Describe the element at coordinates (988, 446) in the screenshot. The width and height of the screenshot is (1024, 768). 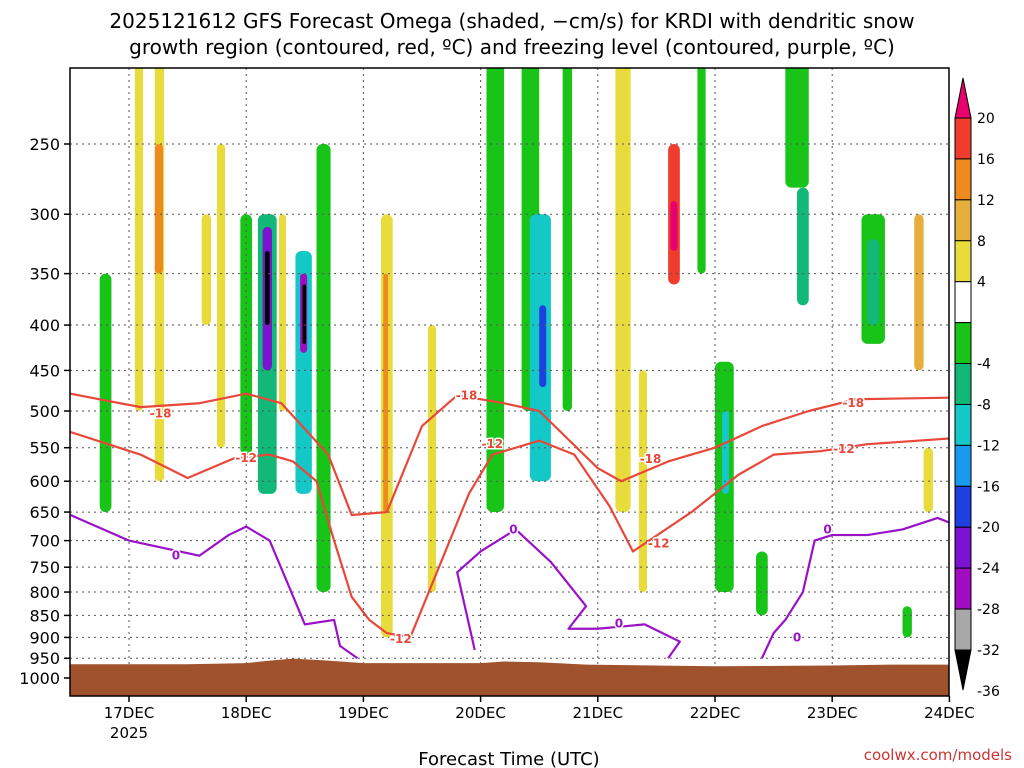
I see `colorbar-label--12: -12` at that location.